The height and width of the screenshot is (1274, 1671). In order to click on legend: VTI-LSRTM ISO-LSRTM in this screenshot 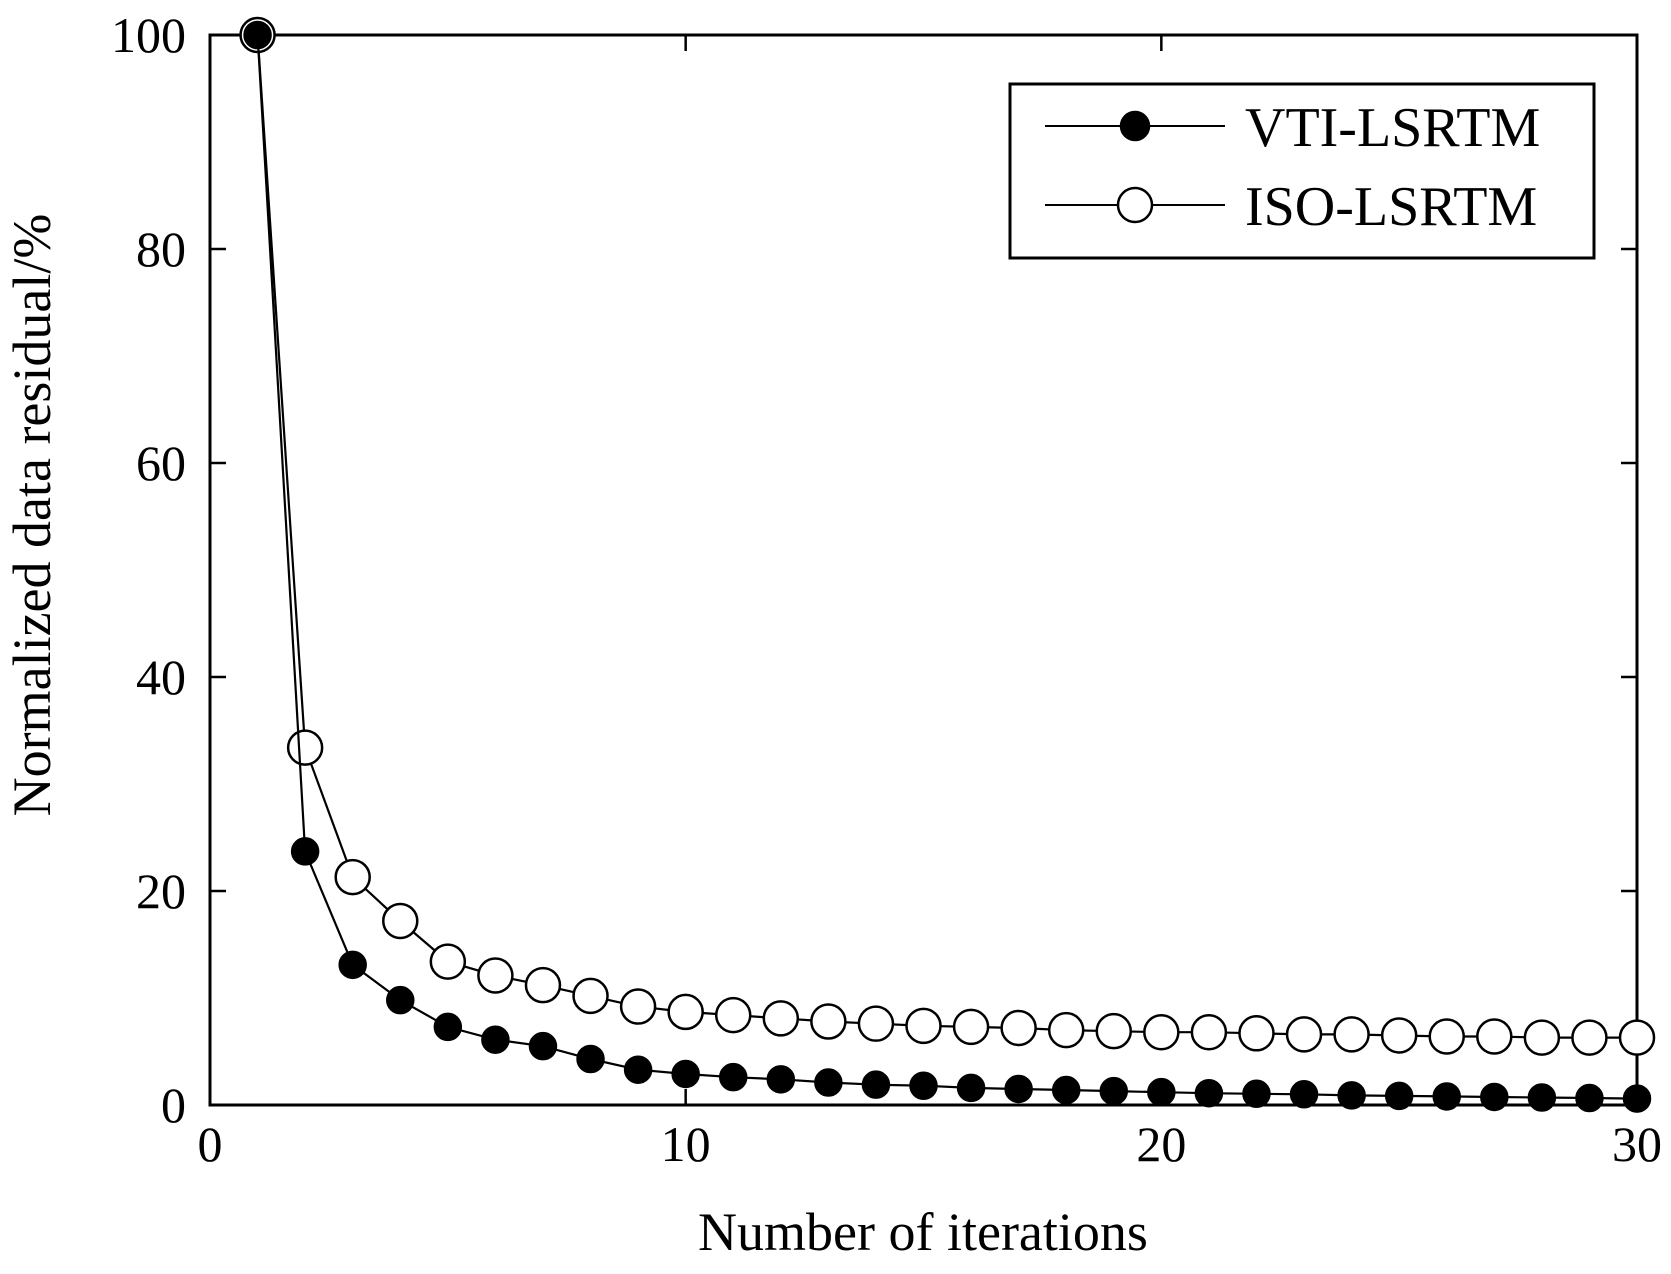, I will do `click(1302, 171)`.